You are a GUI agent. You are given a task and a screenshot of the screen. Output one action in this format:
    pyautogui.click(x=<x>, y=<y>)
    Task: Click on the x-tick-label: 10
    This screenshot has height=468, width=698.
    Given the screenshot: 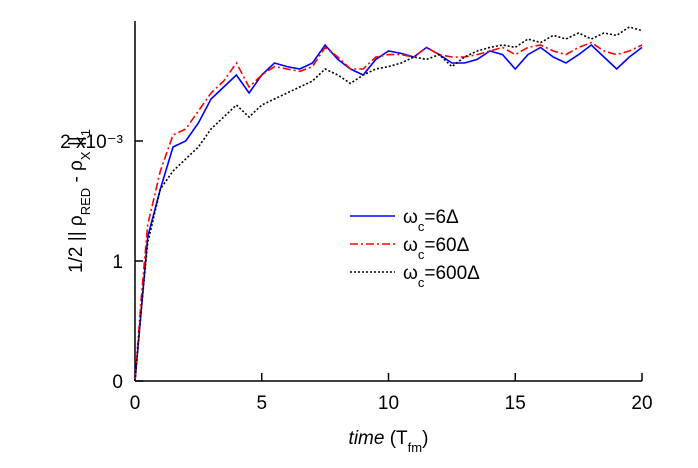 What is the action you would take?
    pyautogui.click(x=388, y=403)
    